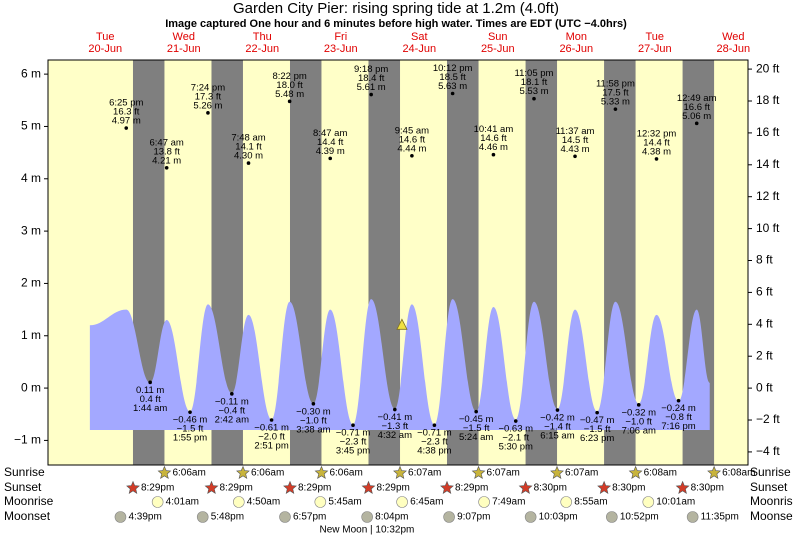 This screenshot has width=793, height=538. Describe the element at coordinates (353, 451) in the screenshot. I see `tide-time-label: 3:45 pm` at that location.